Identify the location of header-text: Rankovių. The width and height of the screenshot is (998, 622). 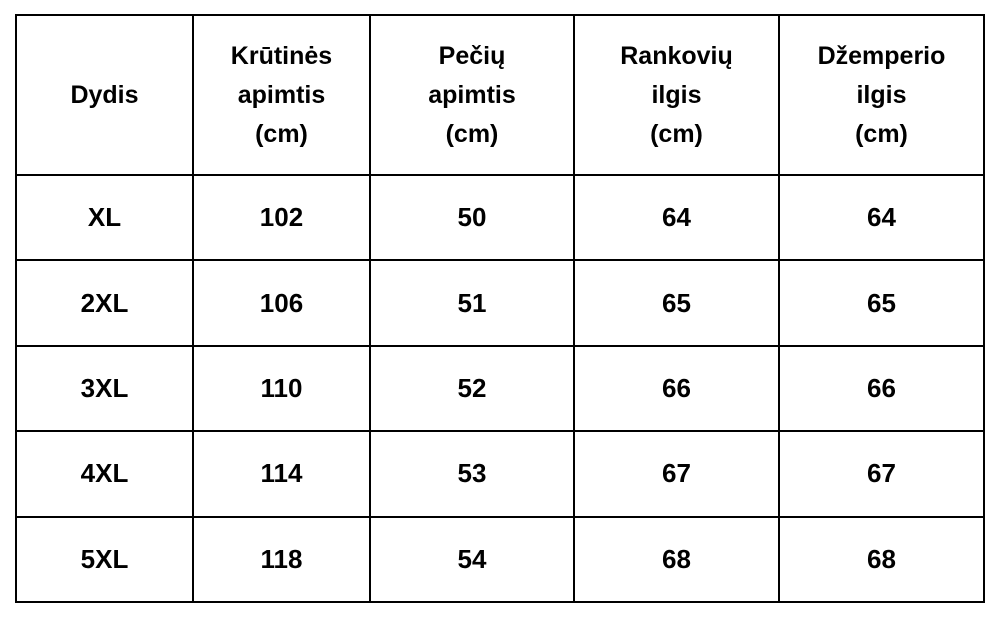
(676, 55).